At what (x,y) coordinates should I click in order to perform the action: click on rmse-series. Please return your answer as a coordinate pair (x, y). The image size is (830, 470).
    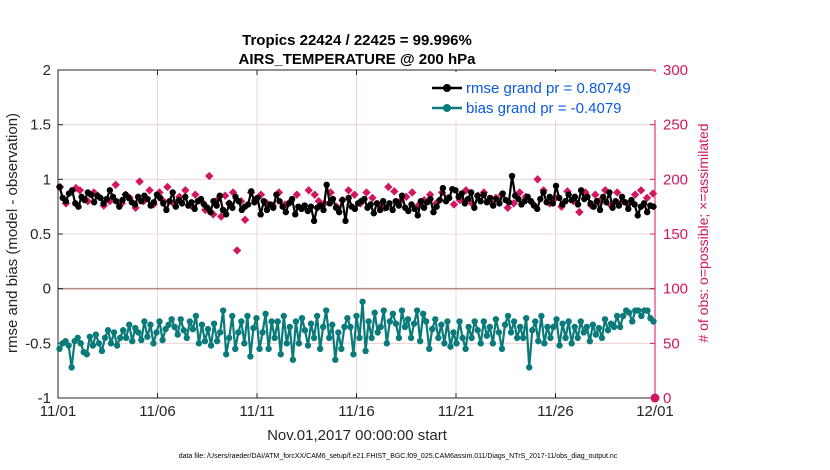
    Looking at the image, I should click on (356, 198).